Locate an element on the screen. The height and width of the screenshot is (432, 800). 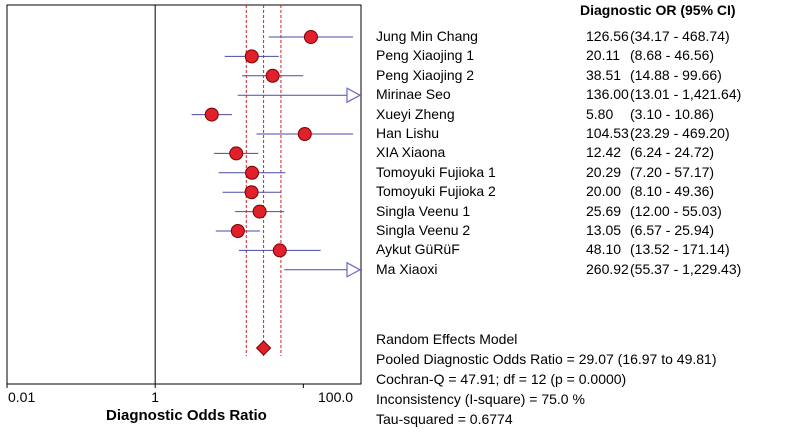
study-name: Singla Veenu 2 is located at coordinates (423, 230).